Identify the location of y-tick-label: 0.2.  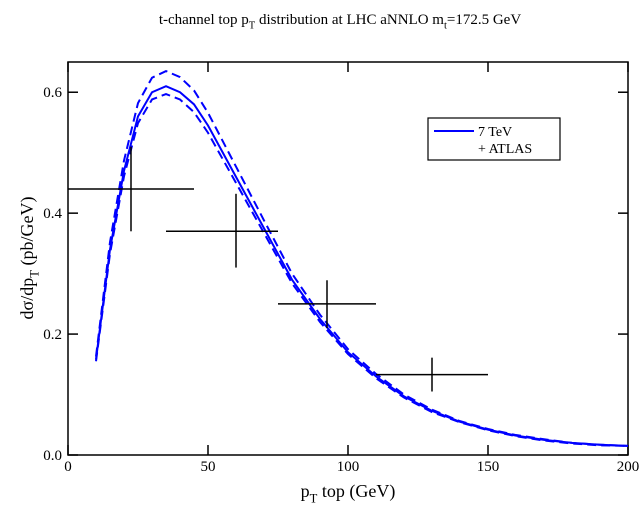
(52, 335).